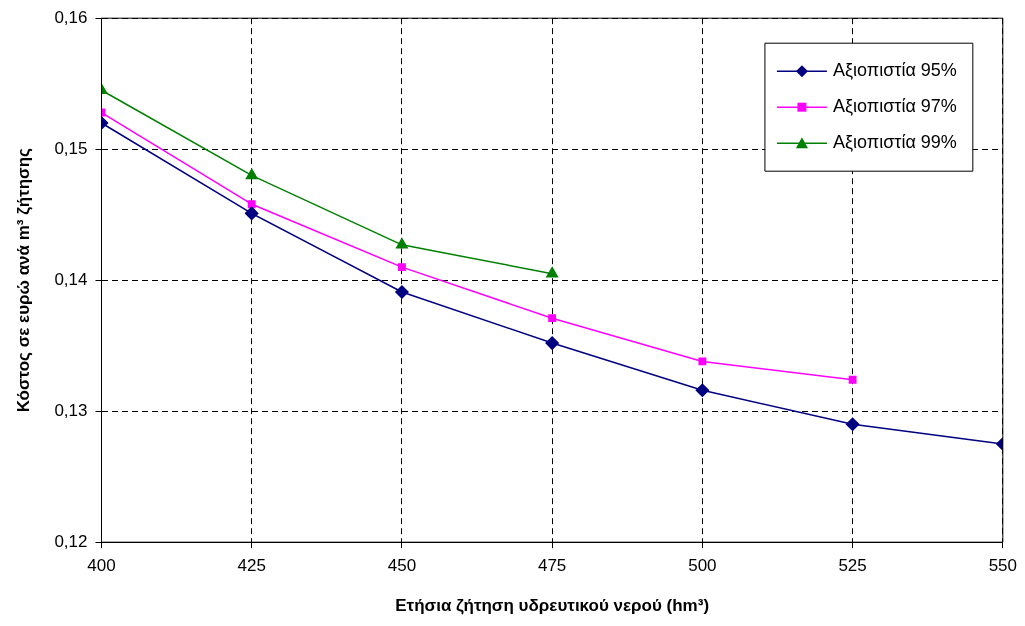  I want to click on x-tick-label: 400, so click(101, 566).